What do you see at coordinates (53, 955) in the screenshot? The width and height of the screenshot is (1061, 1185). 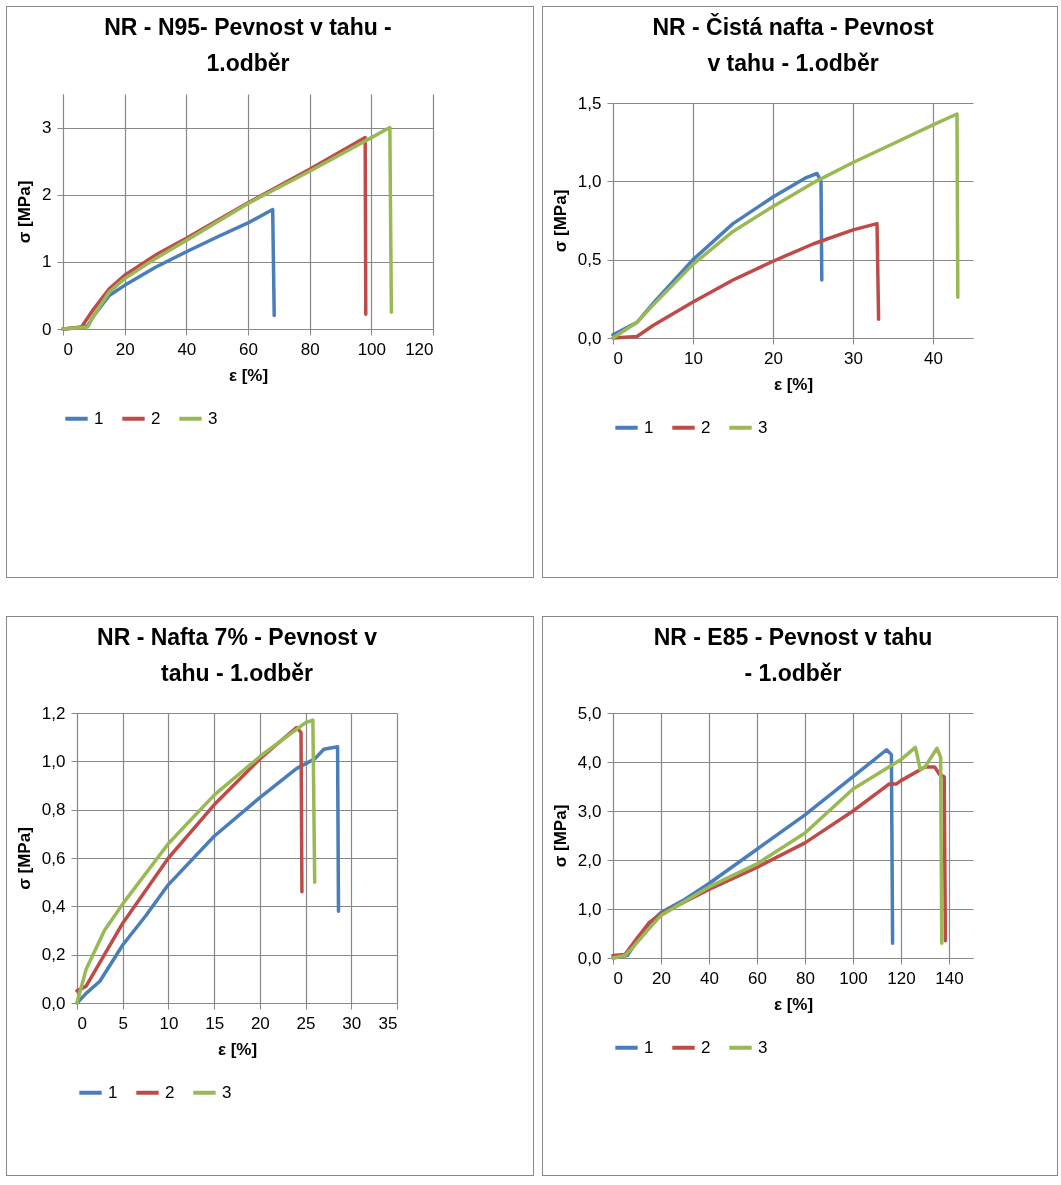 I see `y-tick-label: 0,2` at bounding box center [53, 955].